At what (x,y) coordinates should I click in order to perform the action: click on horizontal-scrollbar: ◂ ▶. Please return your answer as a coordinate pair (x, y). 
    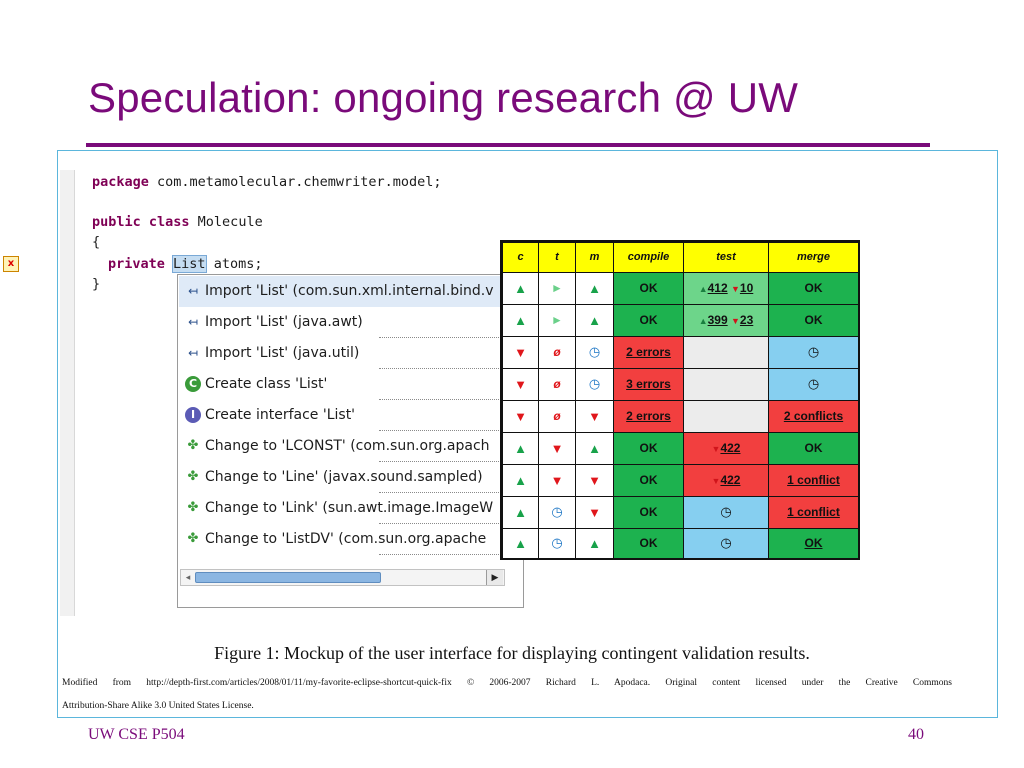
    Looking at the image, I should click on (342, 577).